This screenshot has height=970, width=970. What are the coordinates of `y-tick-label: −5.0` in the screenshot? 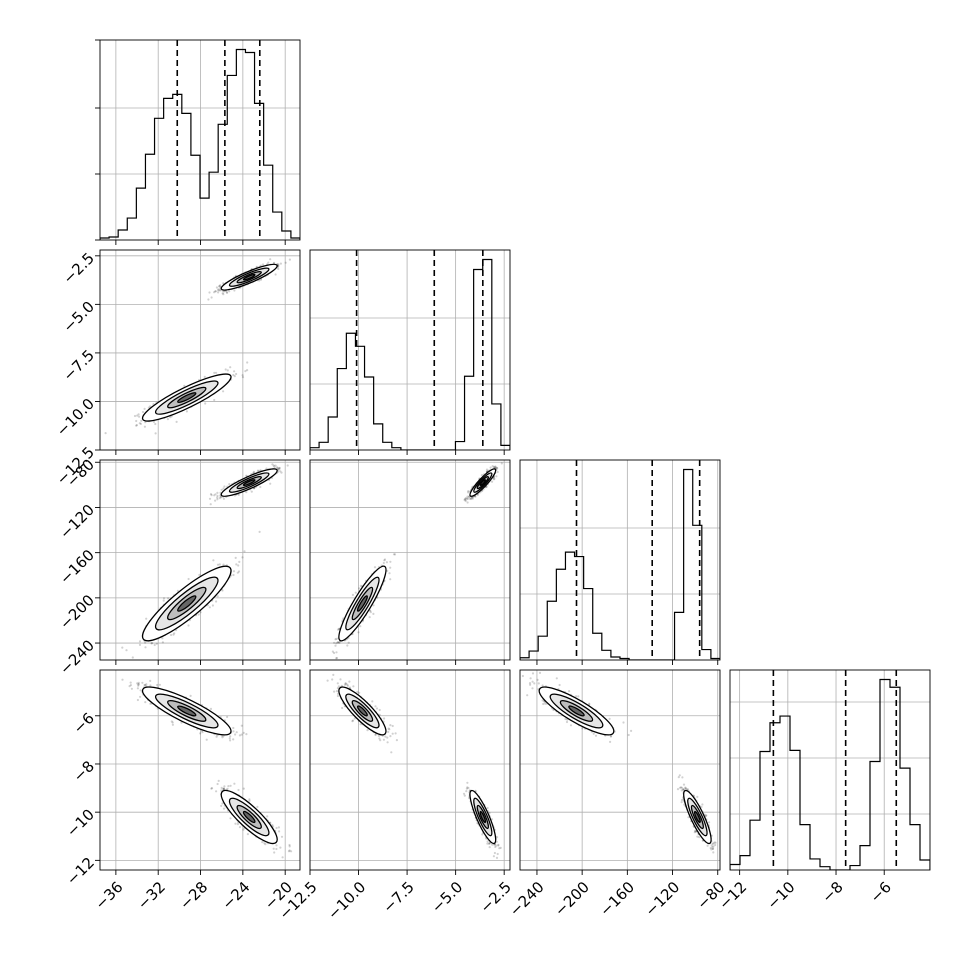 It's located at (79, 317).